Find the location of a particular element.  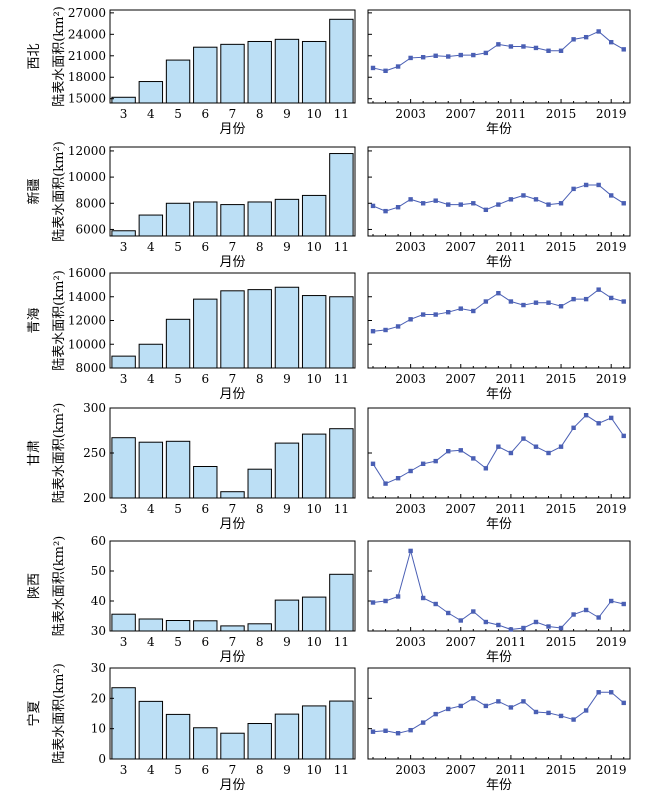

series-line is located at coordinates (498, 589).